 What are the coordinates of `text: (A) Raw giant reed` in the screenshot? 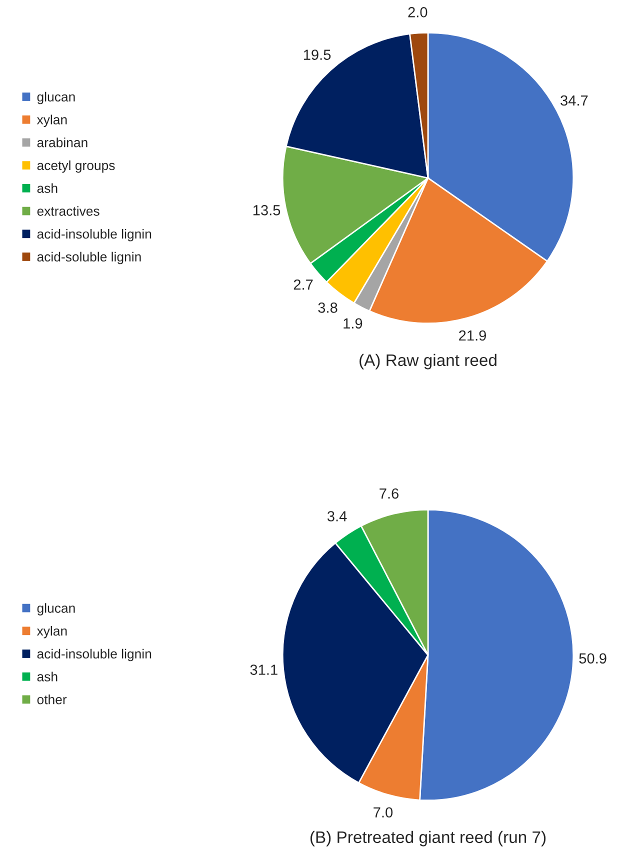 It's located at (428, 362).